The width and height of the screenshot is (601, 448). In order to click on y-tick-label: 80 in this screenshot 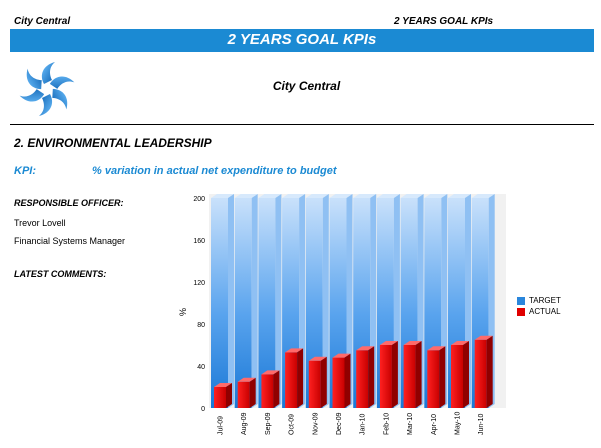, I will do `click(201, 325)`.